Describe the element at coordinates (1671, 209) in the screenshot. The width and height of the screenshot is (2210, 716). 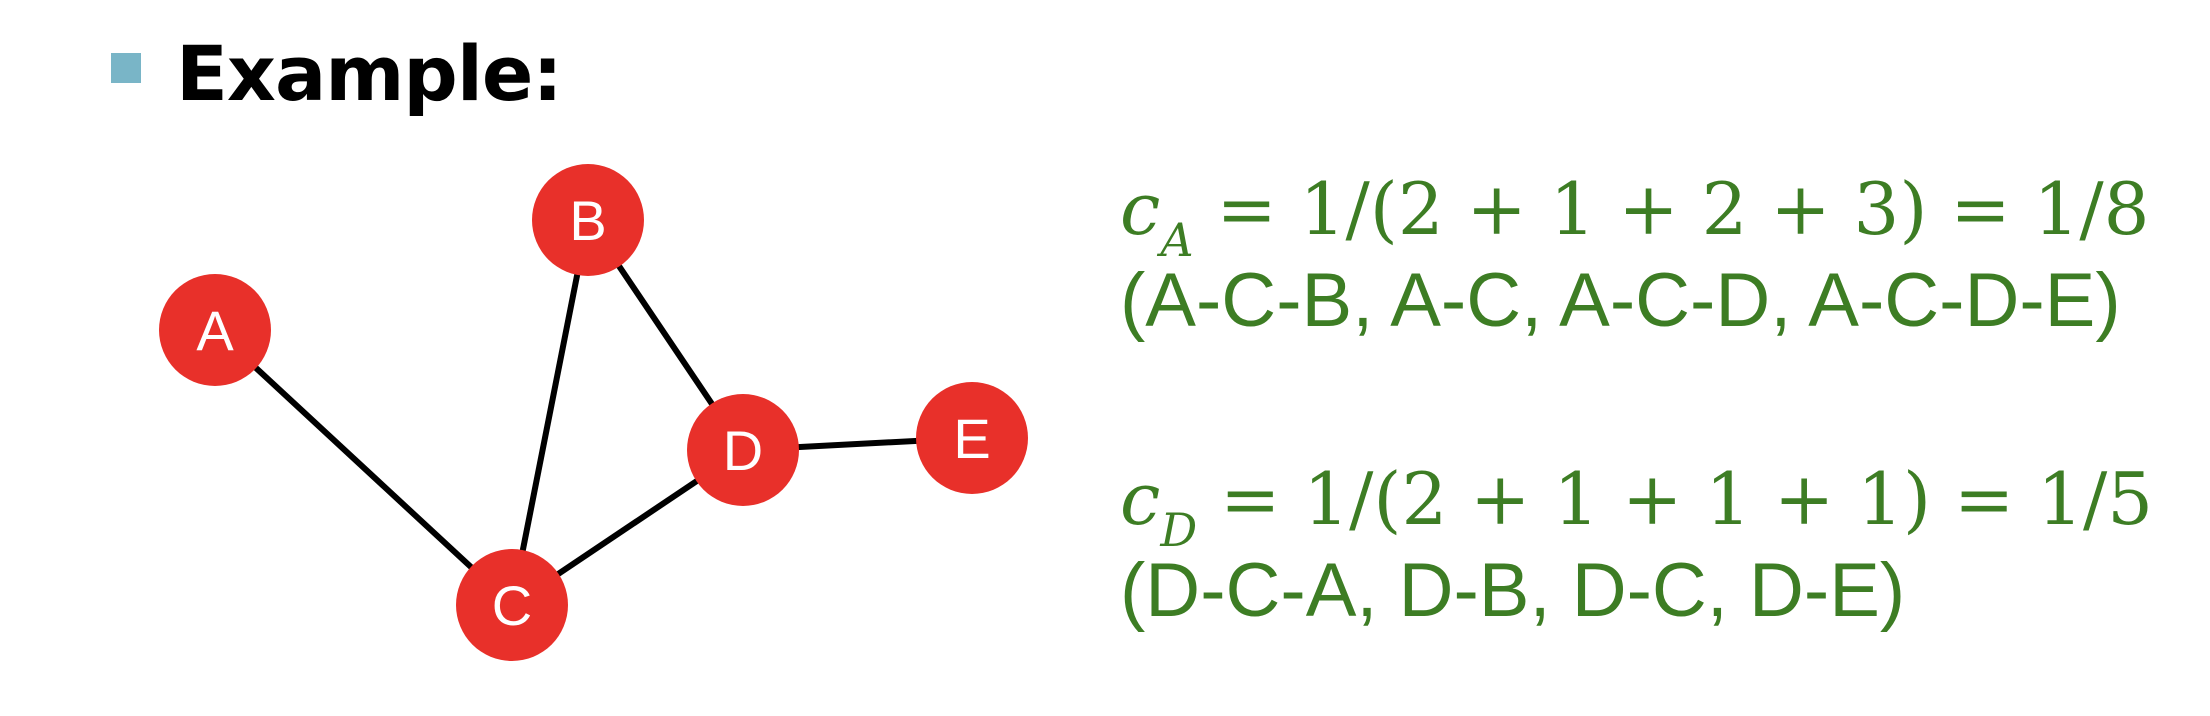
I see `closeness-a-expr: = 1/(2 + 1 + 2 + 3) = 1/8` at that location.